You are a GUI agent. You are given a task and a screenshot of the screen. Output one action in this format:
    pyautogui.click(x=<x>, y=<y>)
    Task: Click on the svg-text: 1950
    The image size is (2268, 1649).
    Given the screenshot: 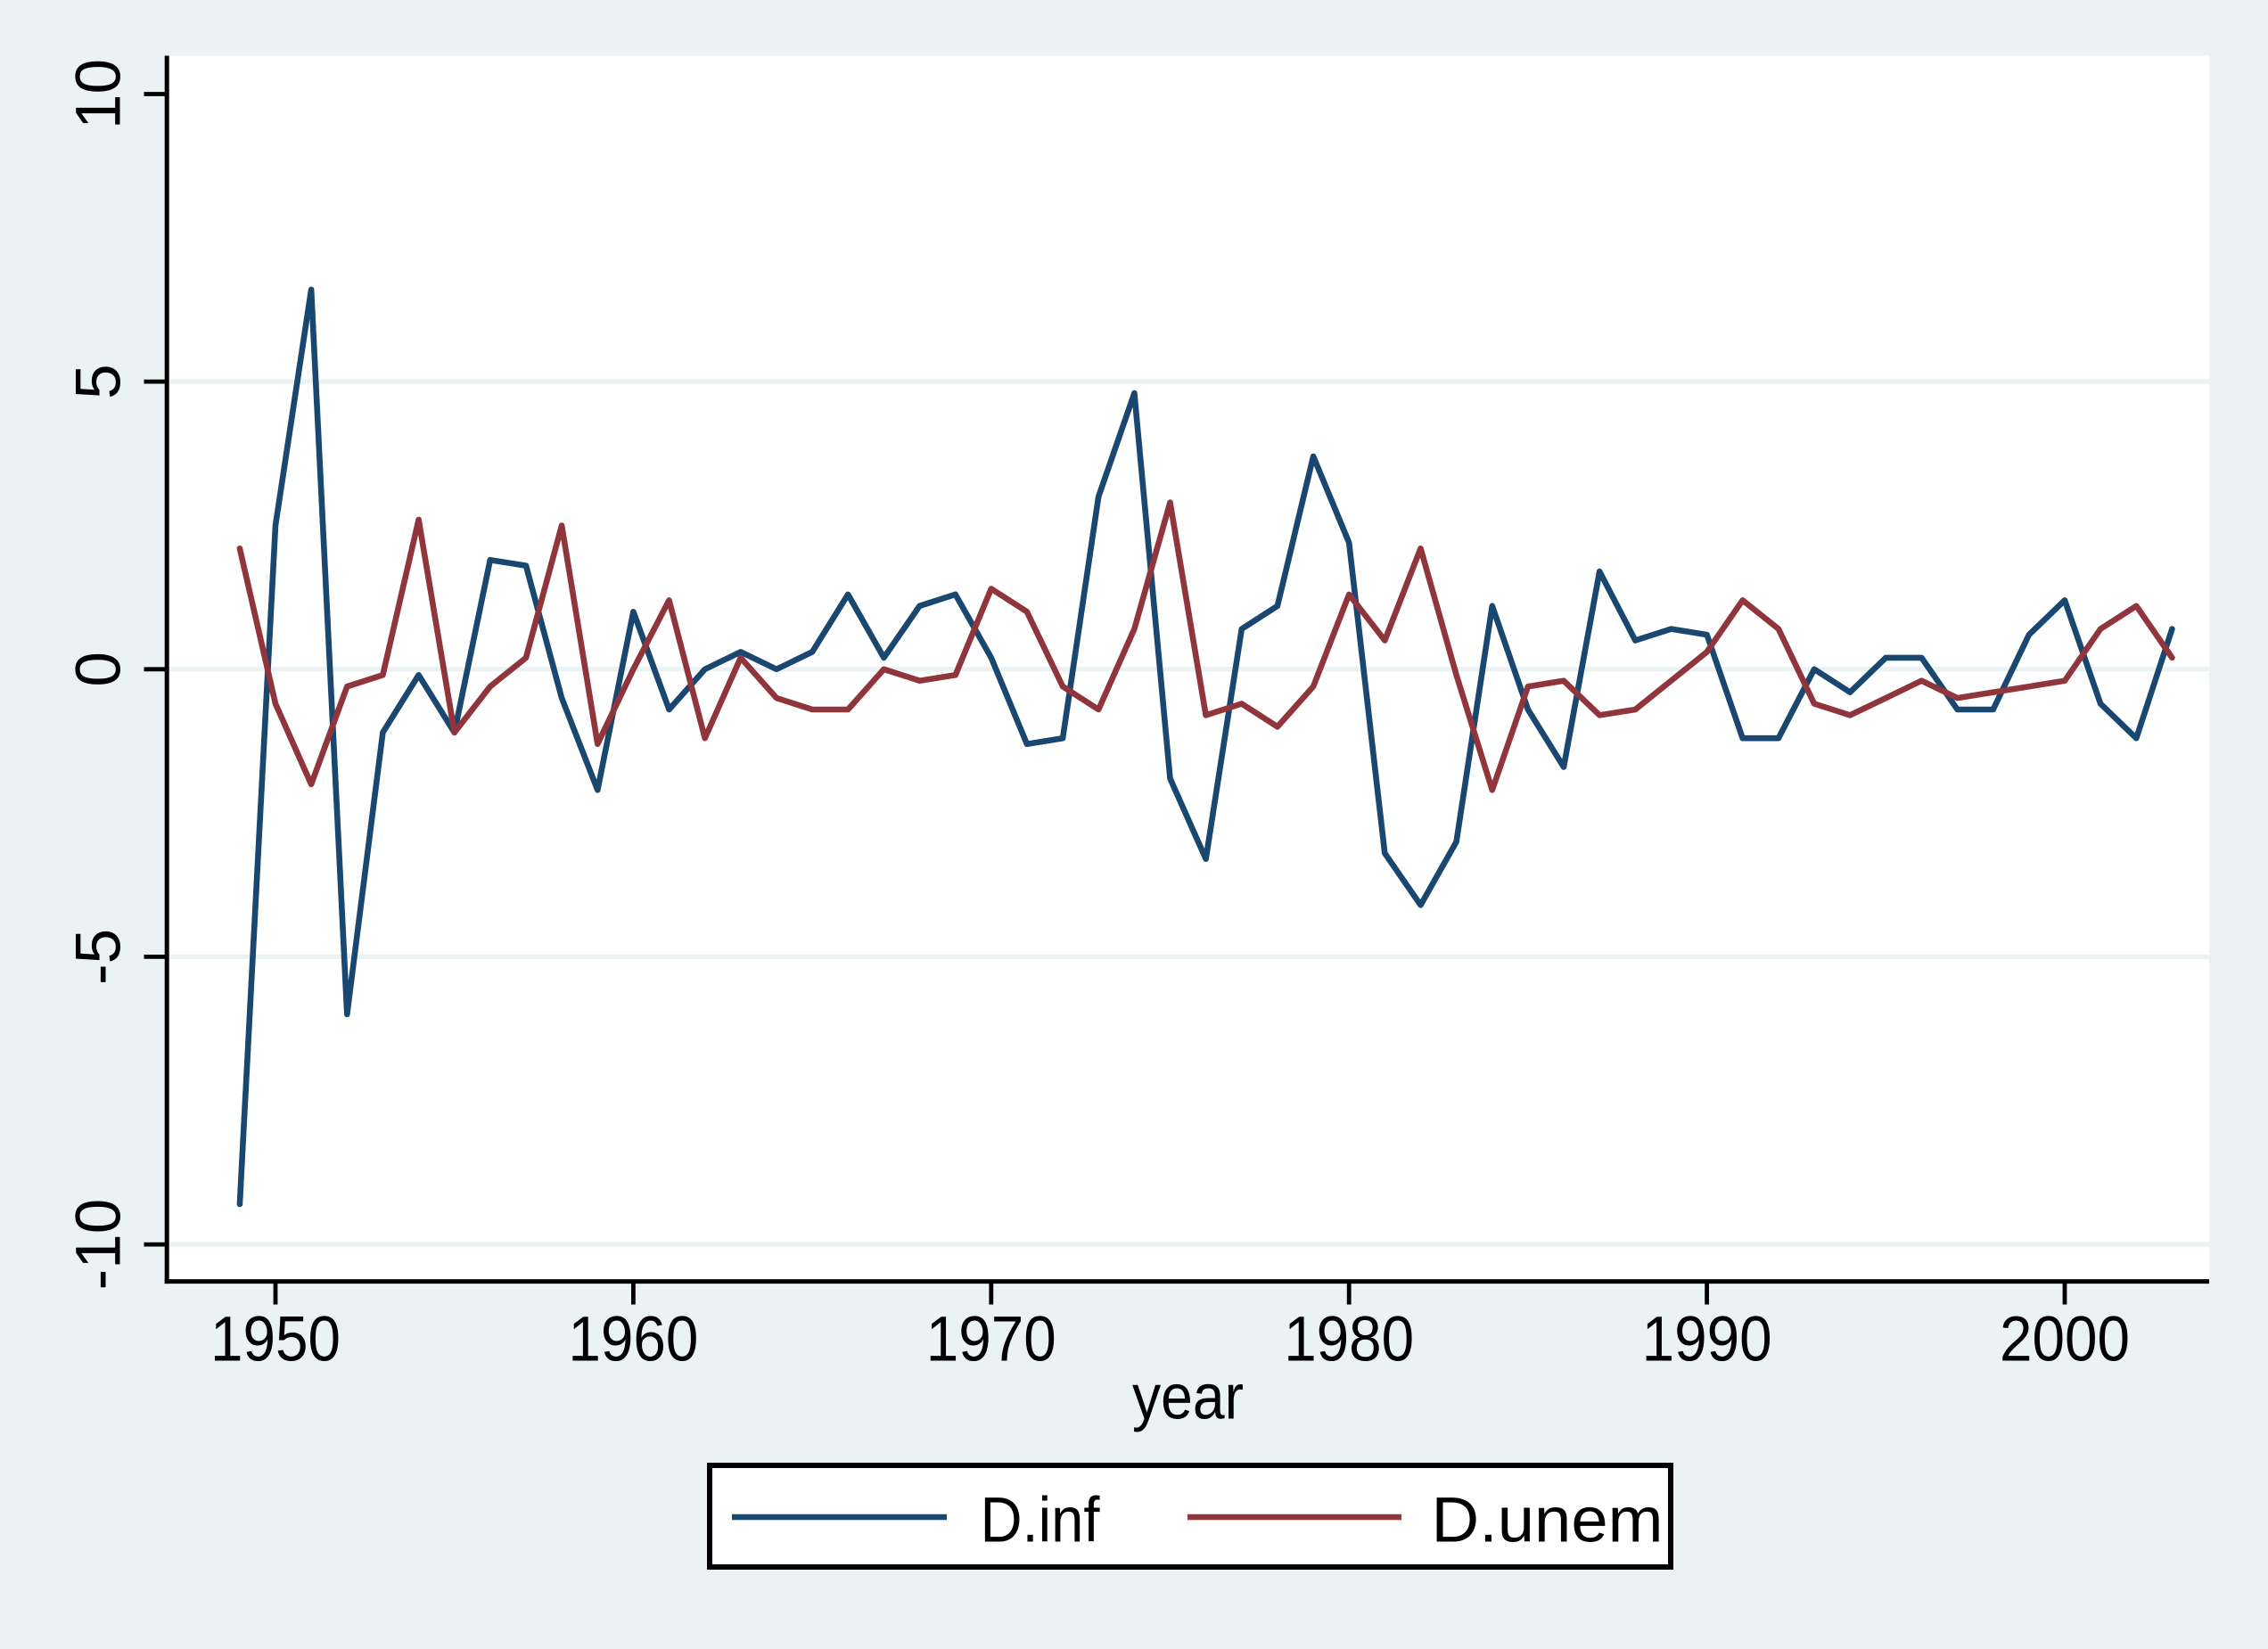 What is the action you would take?
    pyautogui.click(x=275, y=1340)
    